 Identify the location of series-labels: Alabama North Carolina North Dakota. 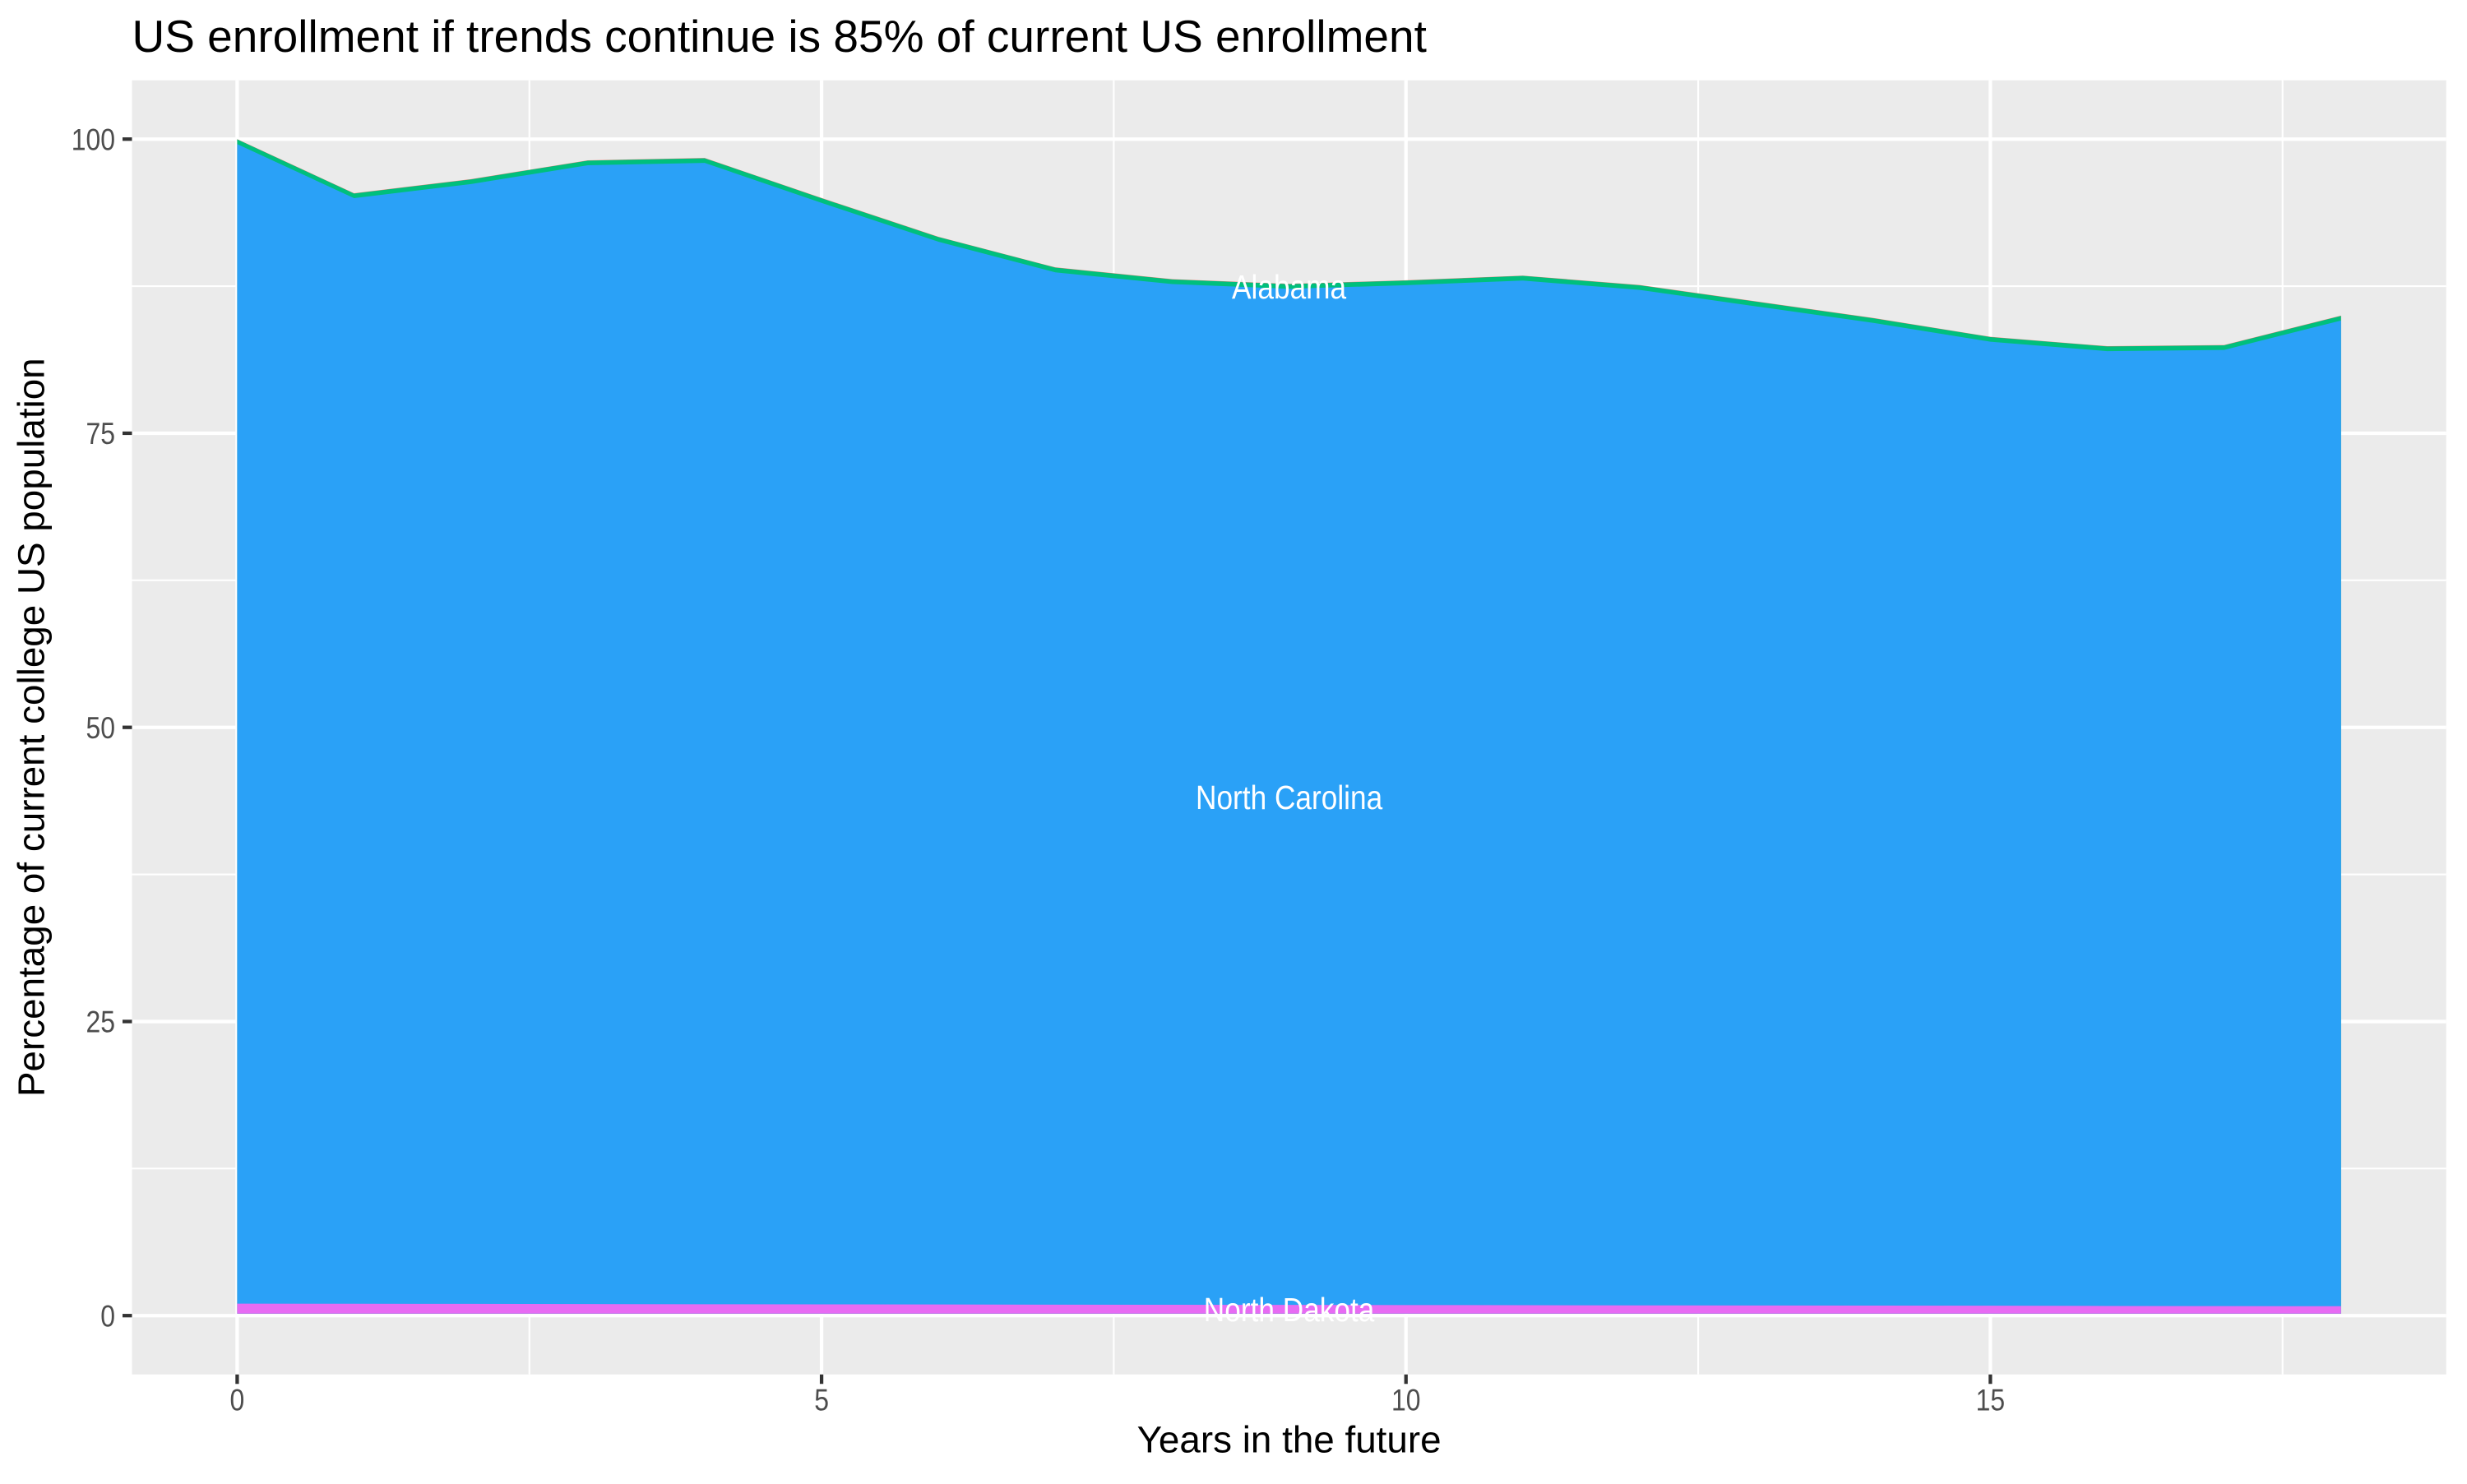
(1289, 798).